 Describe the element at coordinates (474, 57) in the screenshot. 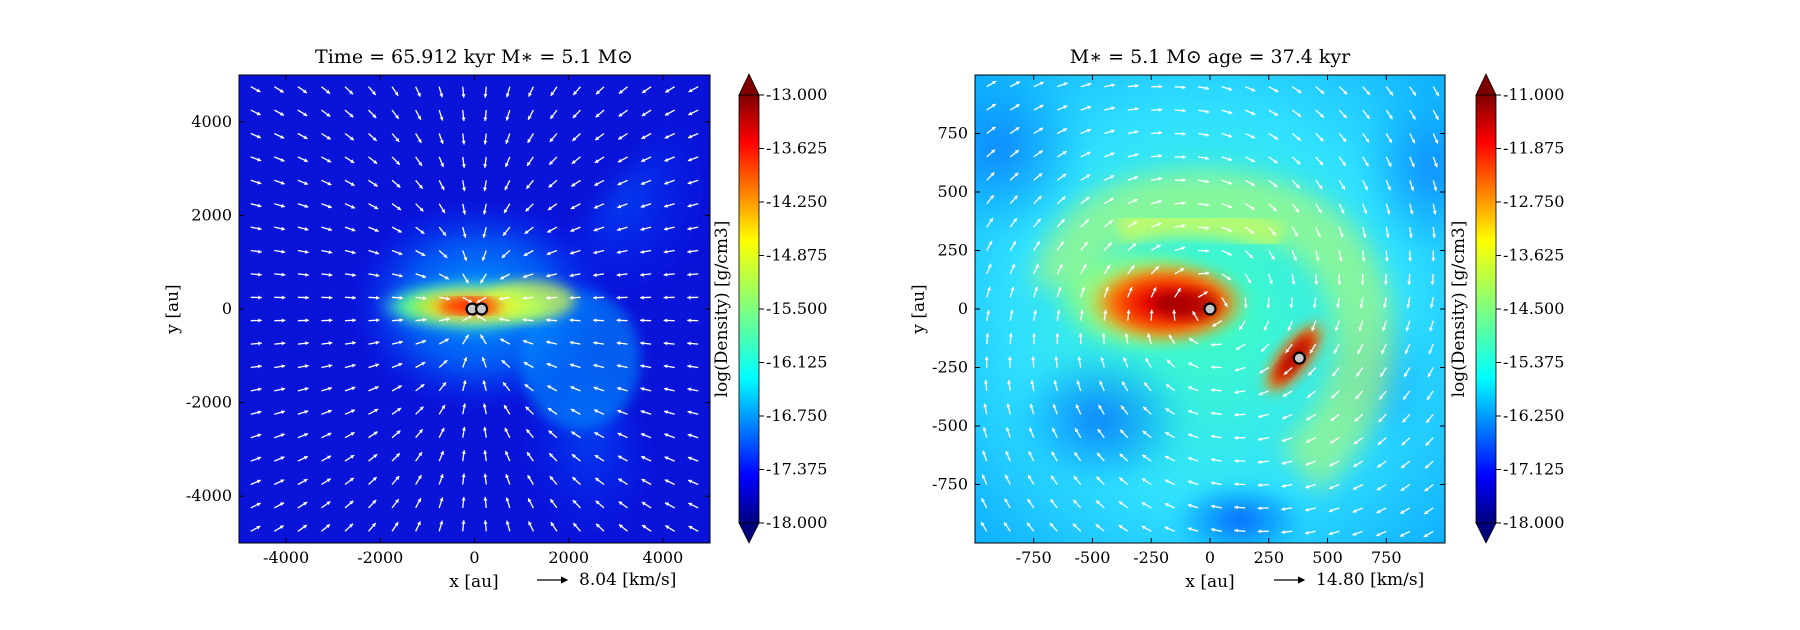

I see `panel-1-title: Time = 65.912 kyr M∗ = 5.1 M⊙` at that location.